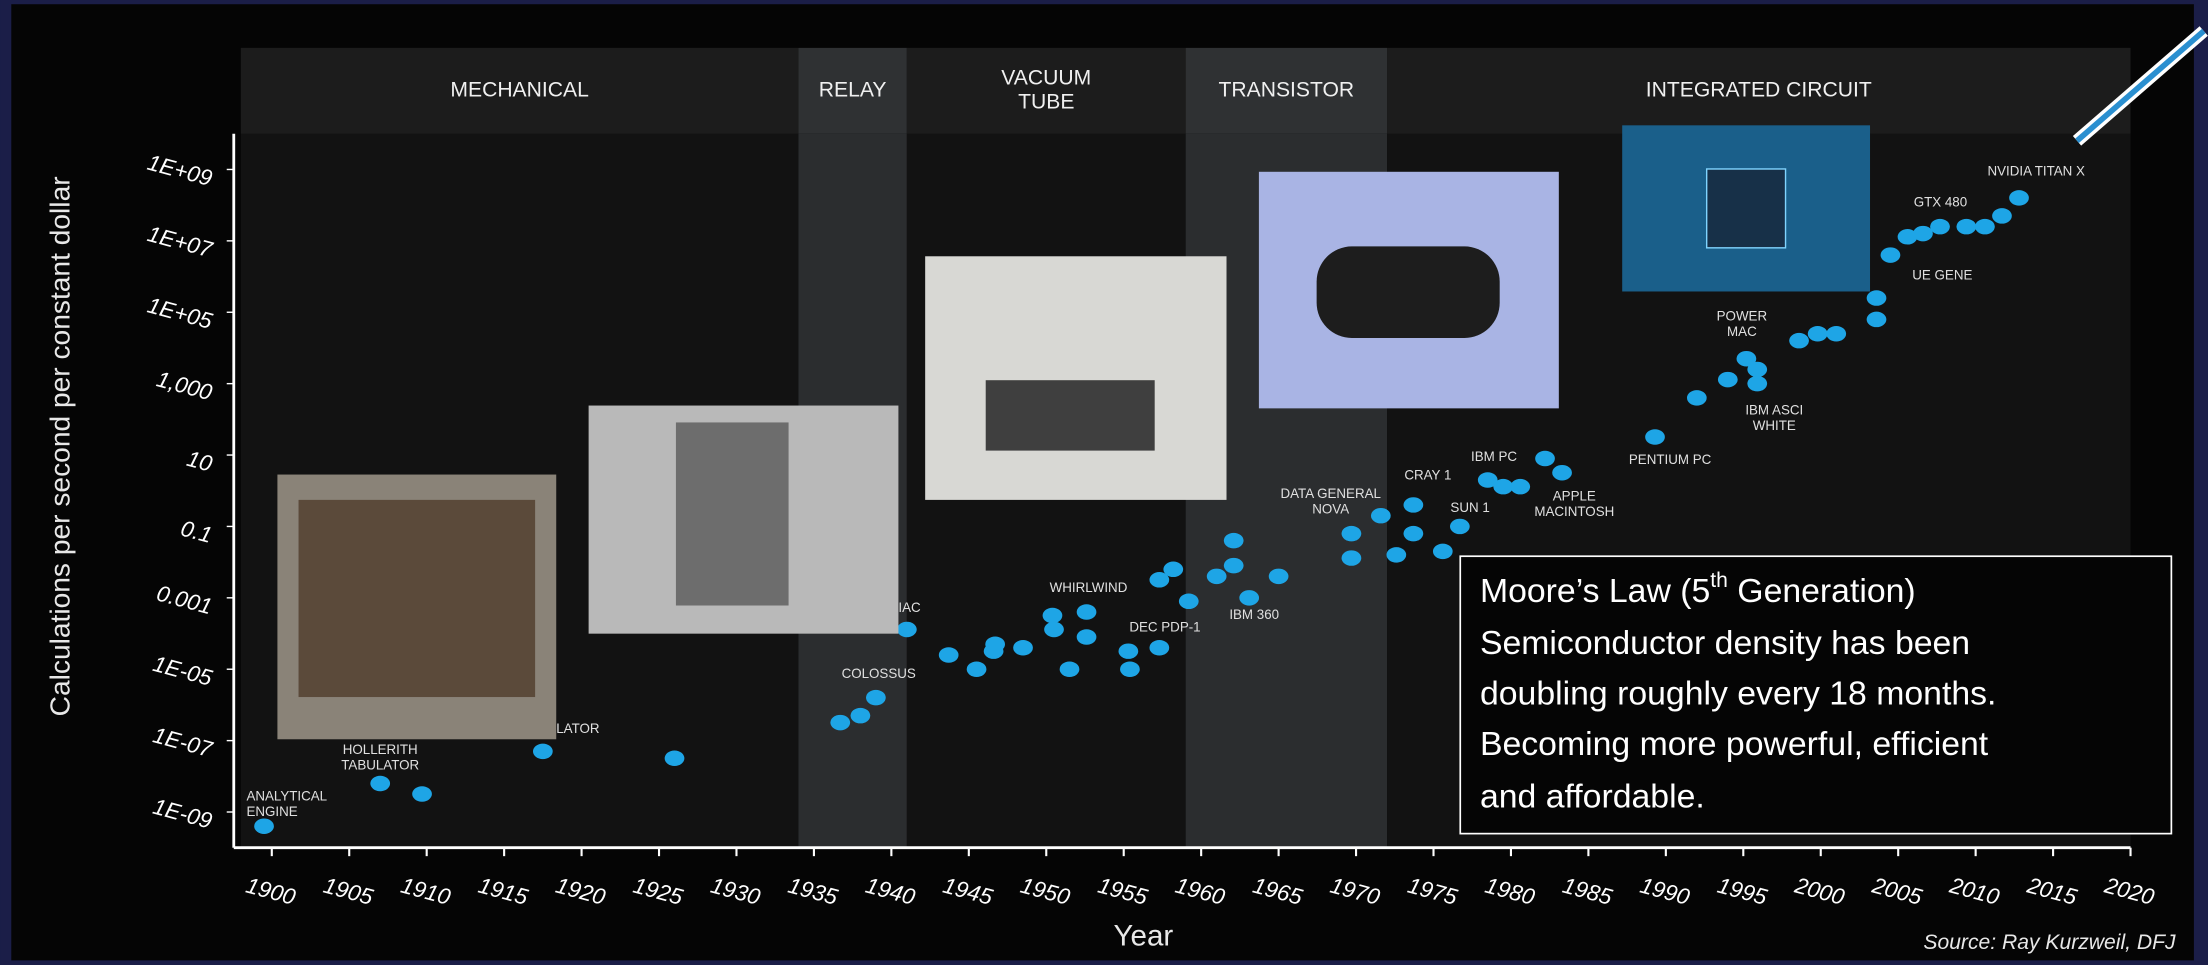 The width and height of the screenshot is (2208, 965). I want to click on annotation: MACINTOSH, so click(1574, 511).